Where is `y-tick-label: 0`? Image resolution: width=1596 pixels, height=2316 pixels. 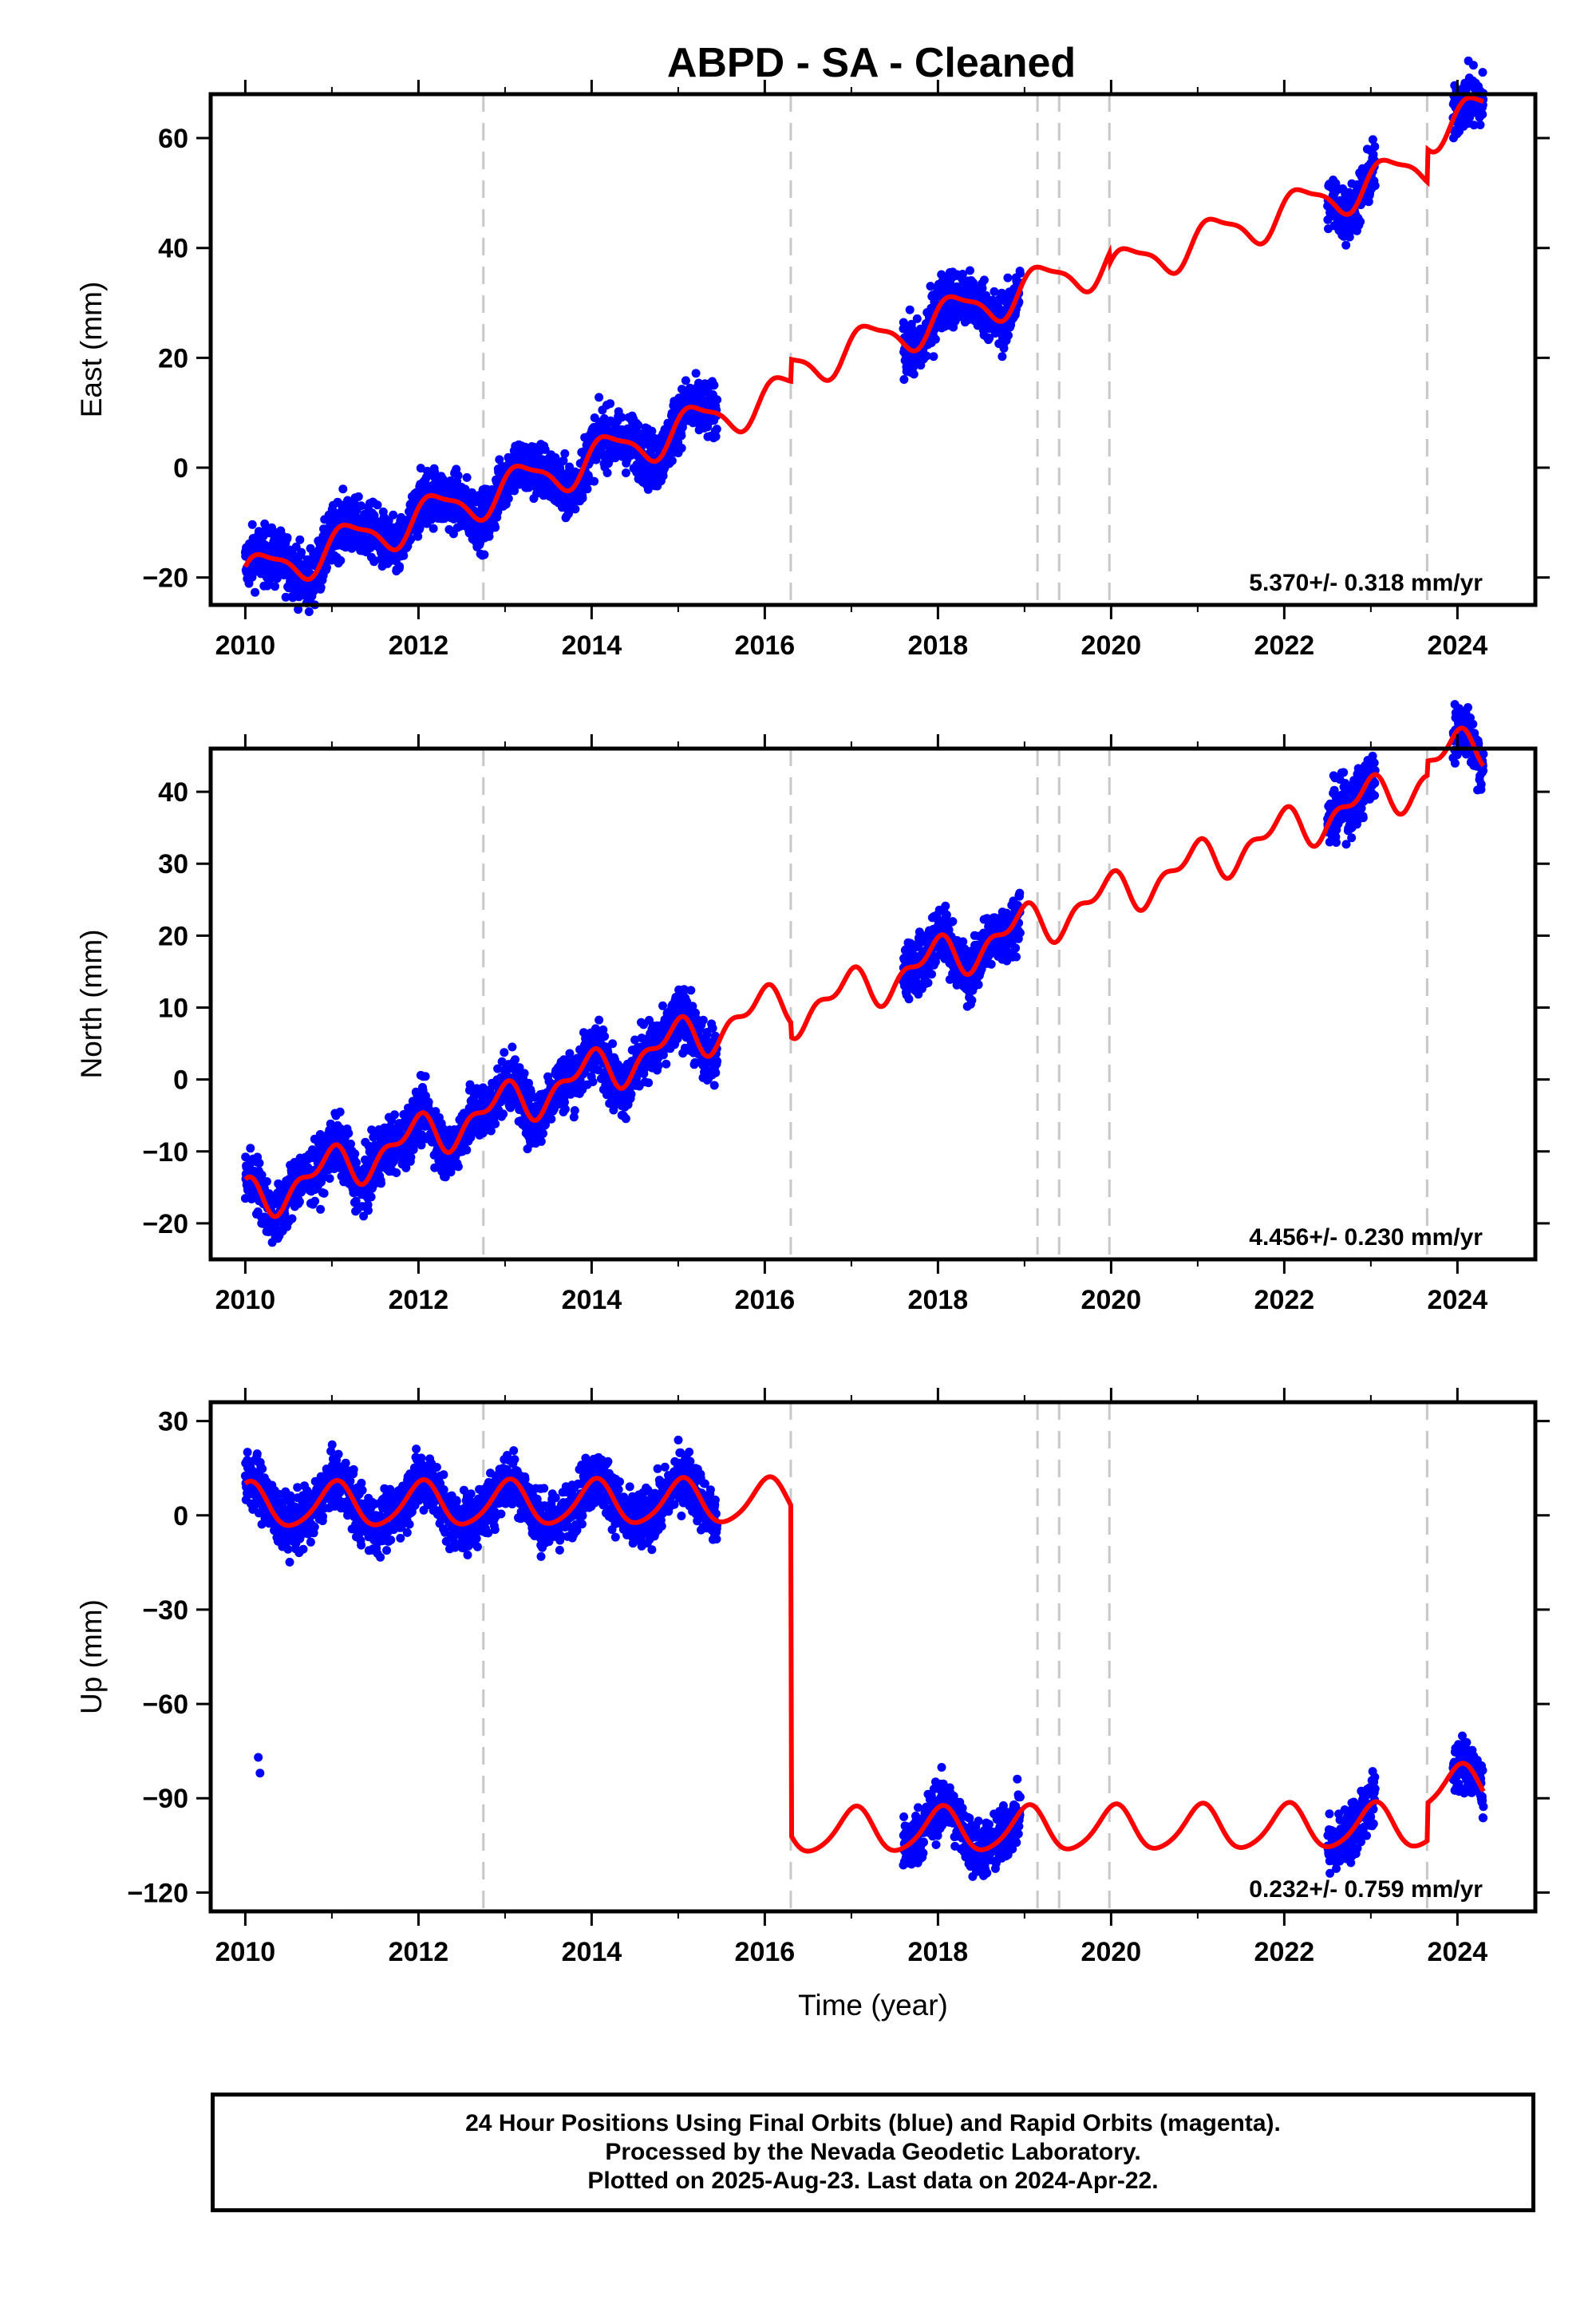
y-tick-label: 0 is located at coordinates (180, 468).